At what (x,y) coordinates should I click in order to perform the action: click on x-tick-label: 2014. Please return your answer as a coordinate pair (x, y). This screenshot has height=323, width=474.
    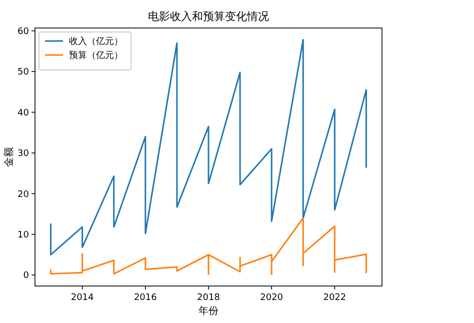
    Looking at the image, I should click on (82, 298).